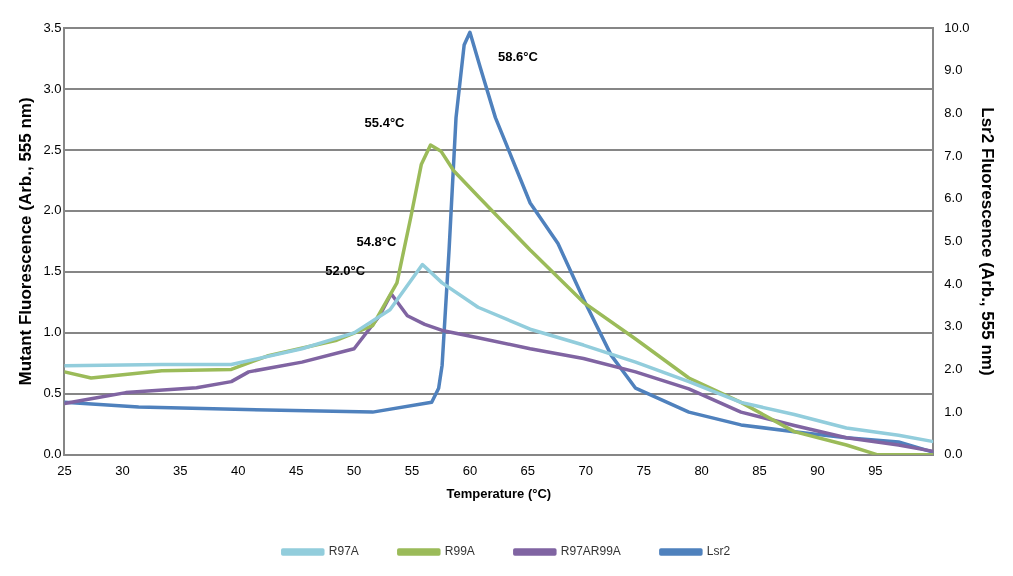 Image resolution: width=1013 pixels, height=576 pixels. I want to click on y2-tick-label: 10.0, so click(957, 27).